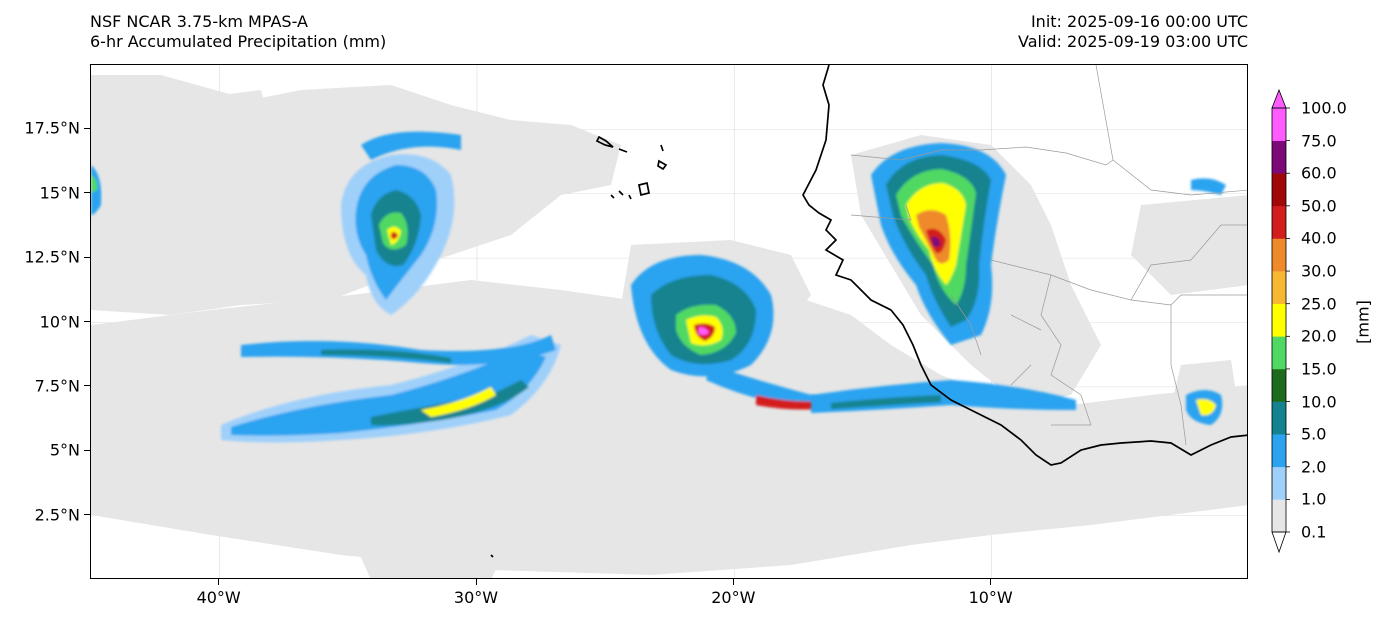 The height and width of the screenshot is (623, 1396). I want to click on field-title: 6-hr Accumulated Precipitation (mm), so click(238, 41).